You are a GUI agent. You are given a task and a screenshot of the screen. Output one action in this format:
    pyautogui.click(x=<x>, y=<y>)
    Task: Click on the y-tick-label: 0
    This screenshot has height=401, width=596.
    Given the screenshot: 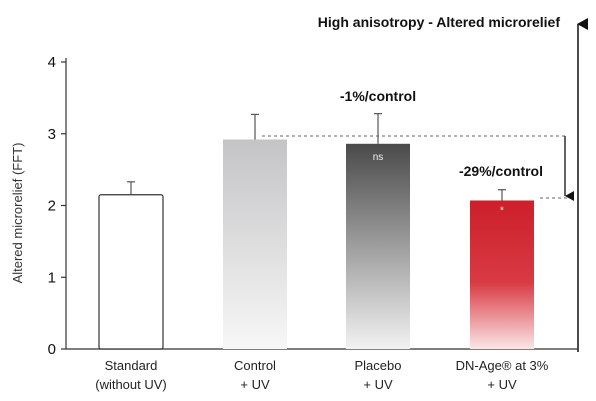 What is the action you would take?
    pyautogui.click(x=52, y=349)
    